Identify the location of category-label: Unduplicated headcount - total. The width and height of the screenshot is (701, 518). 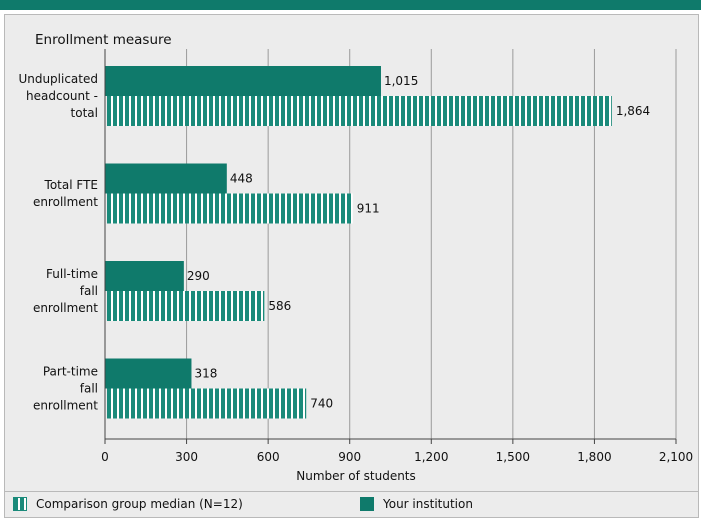
(58, 96).